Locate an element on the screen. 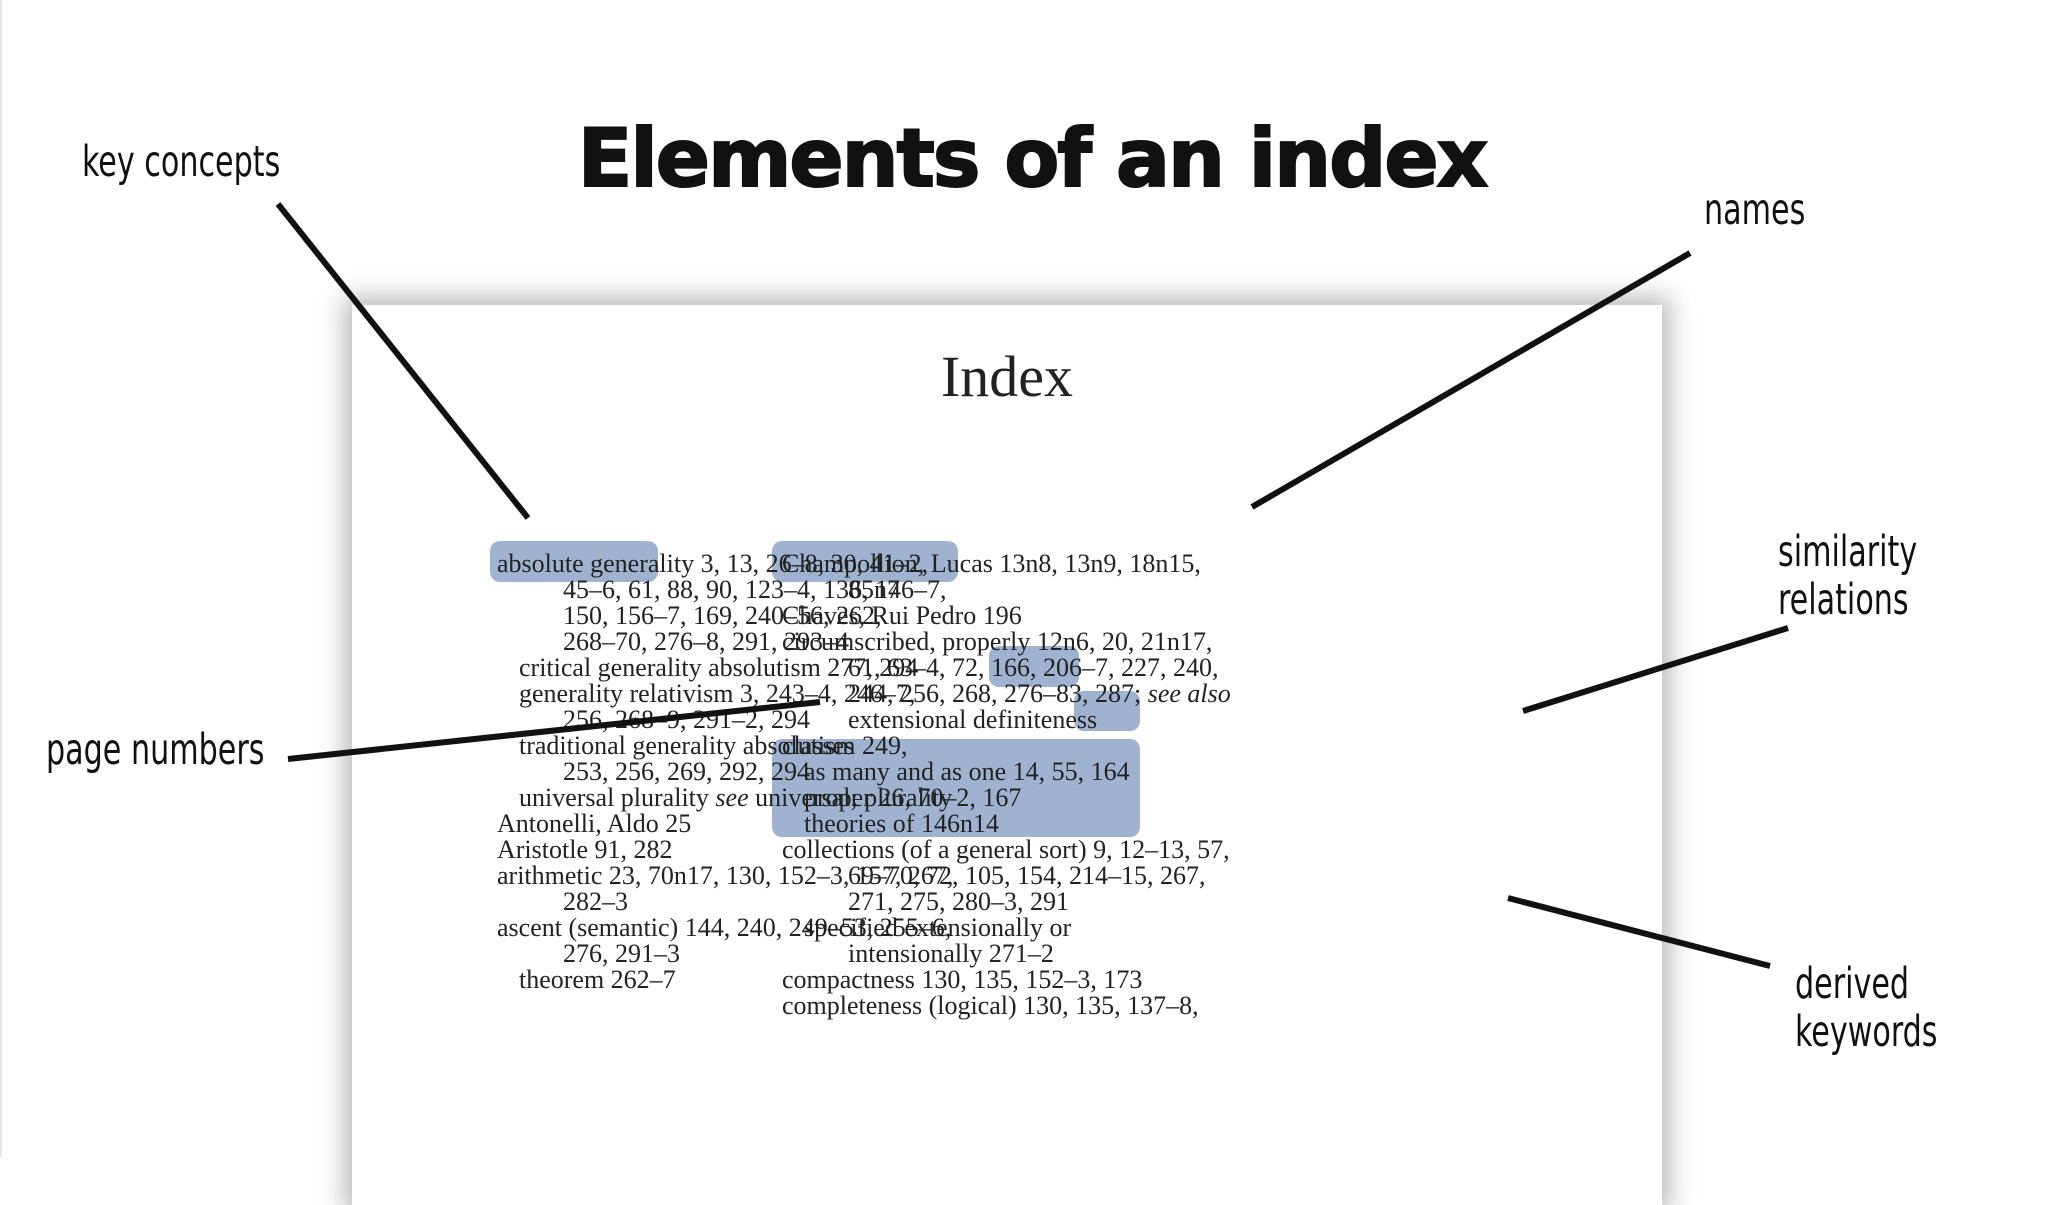 This screenshot has width=2064, height=1205. index-entry-line: Antonelli, Aldo 25 is located at coordinates (594, 823).